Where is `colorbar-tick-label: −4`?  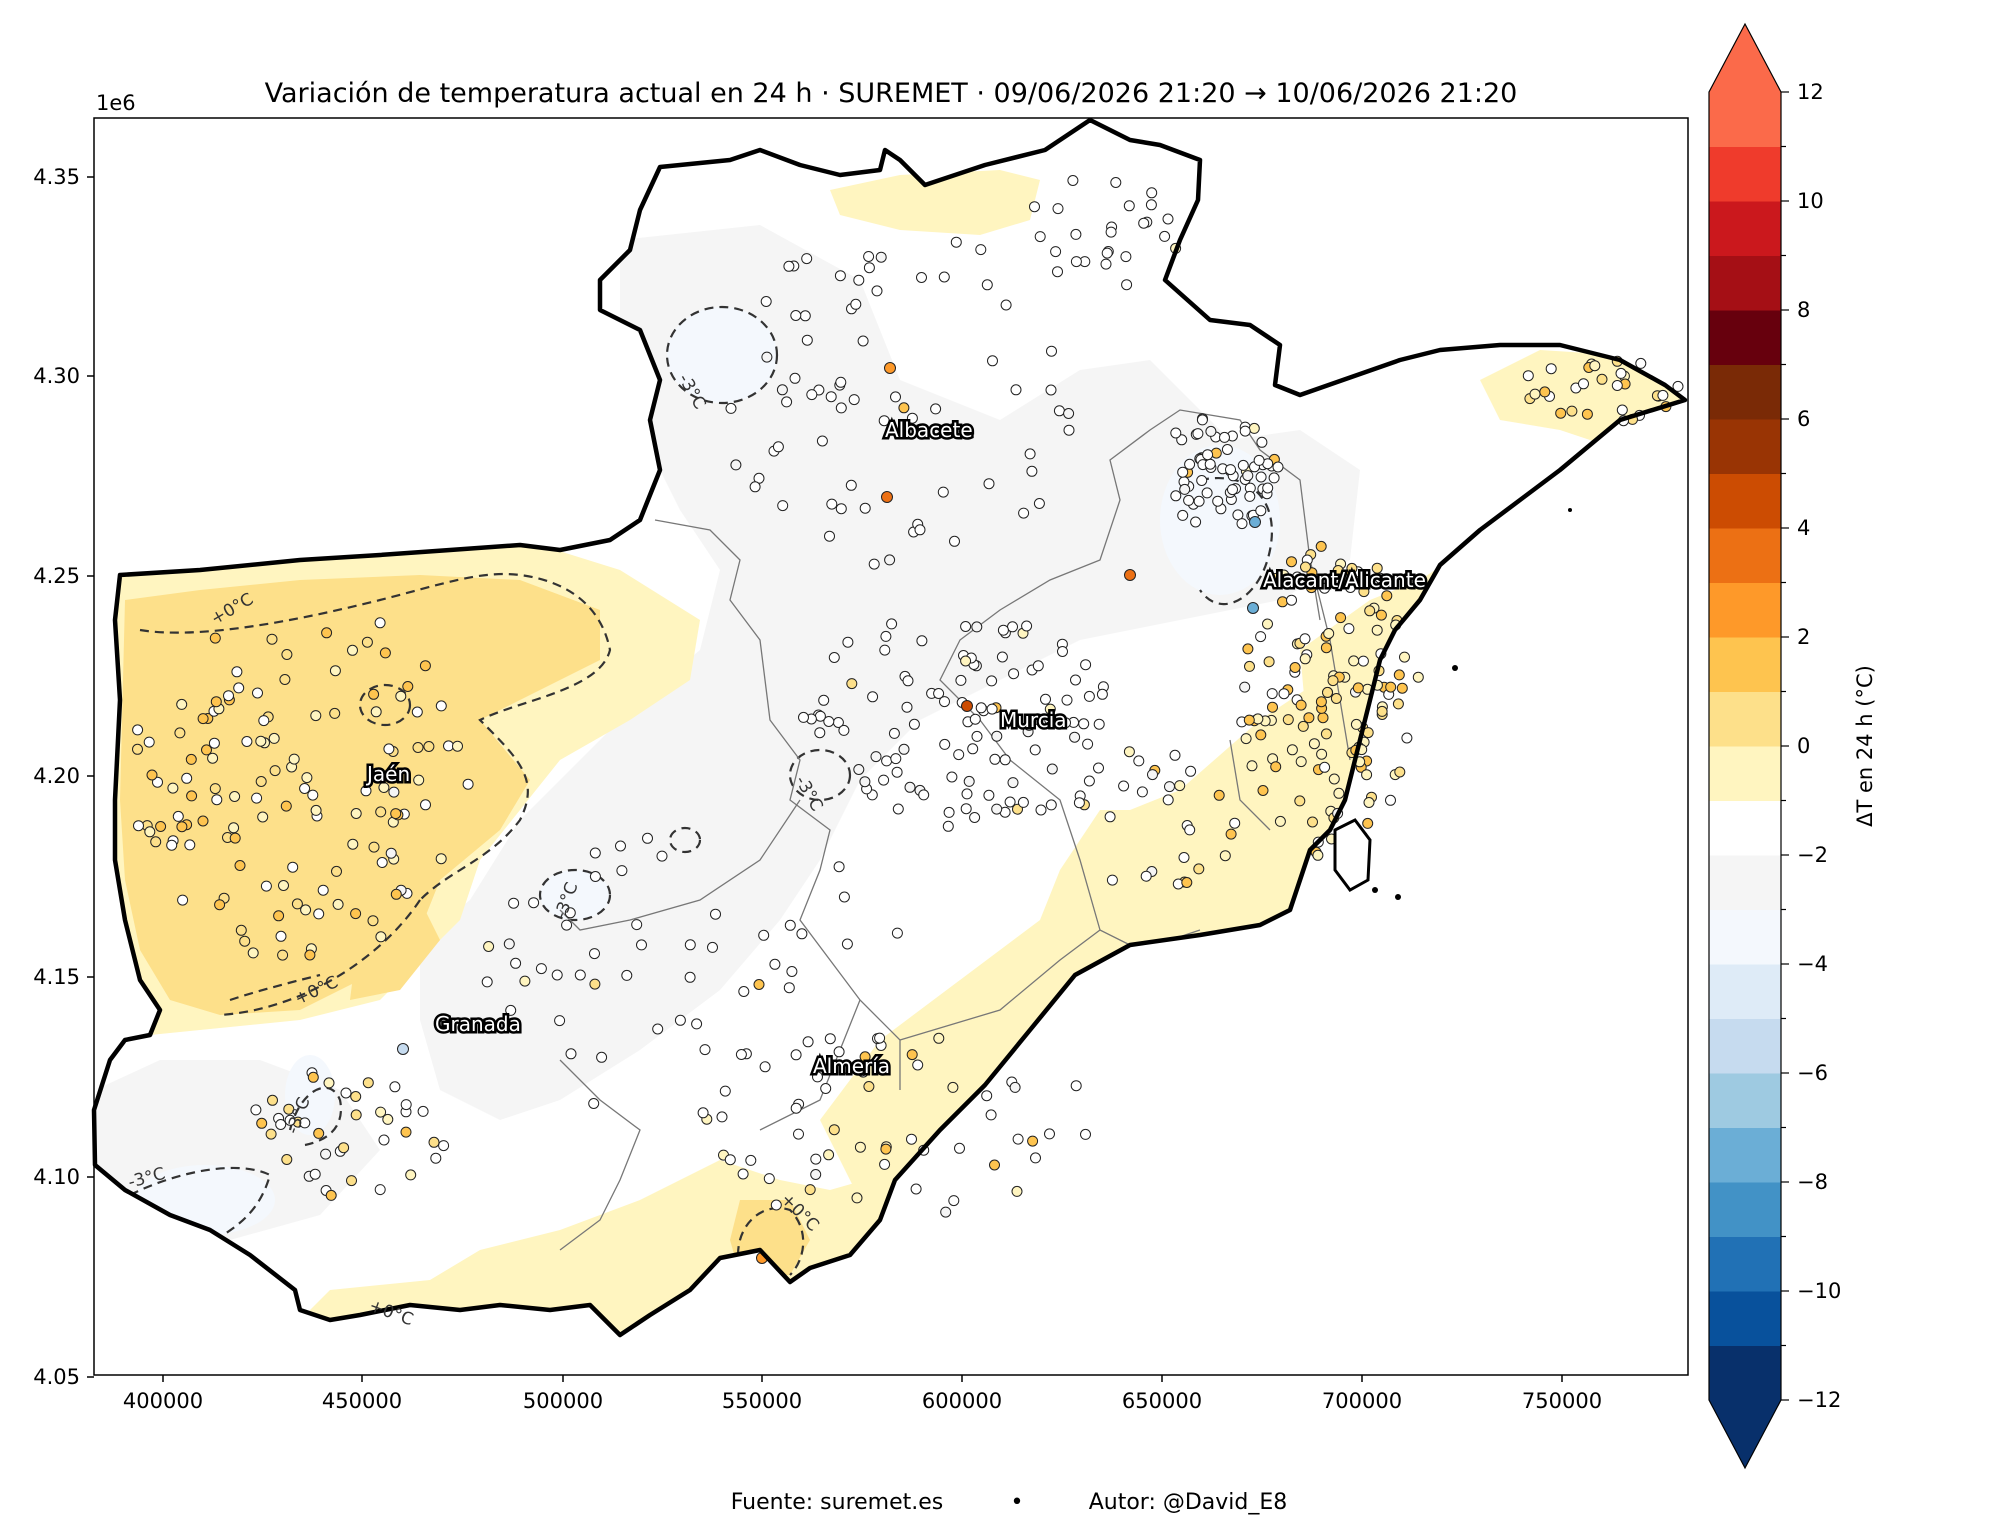 colorbar-tick-label: −4 is located at coordinates (1812, 964).